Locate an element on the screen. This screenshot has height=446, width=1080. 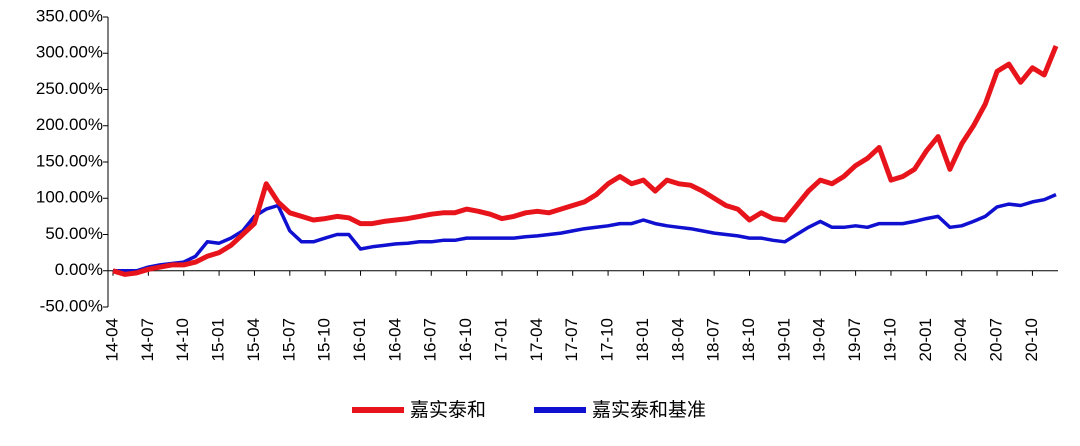
x-tick-label: 16-01 is located at coordinates (359, 339).